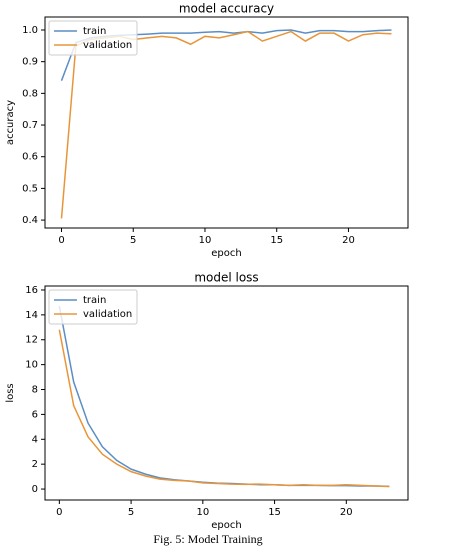 The height and width of the screenshot is (556, 460). Describe the element at coordinates (30, 125) in the screenshot. I see `y-tick-label: 0.7` at that location.